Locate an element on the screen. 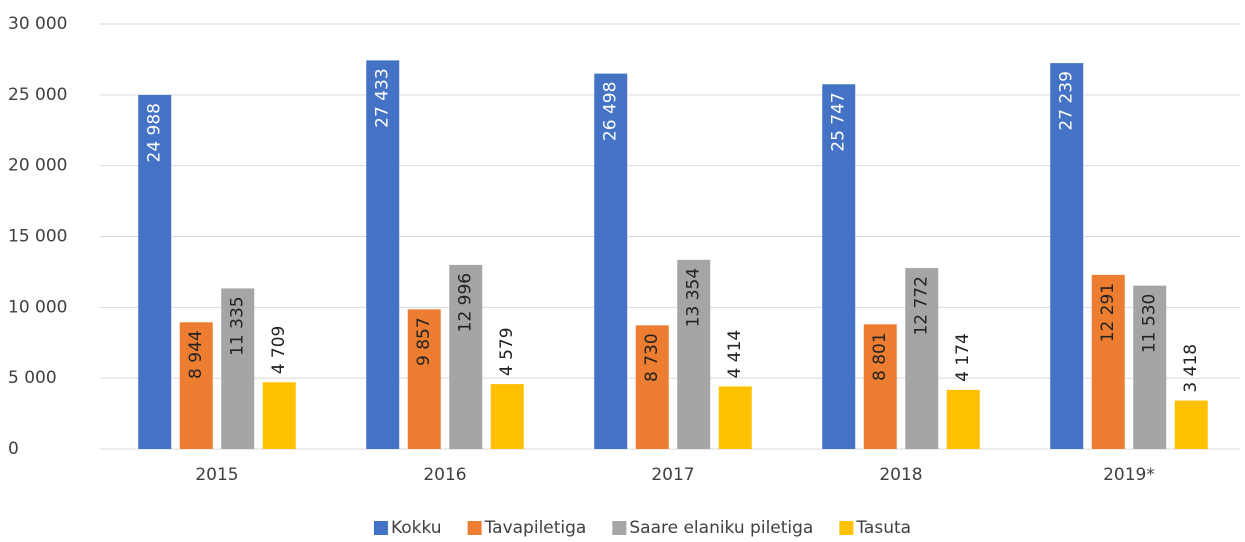 The height and width of the screenshot is (542, 1245). legend-label: Tasuta is located at coordinates (883, 528).